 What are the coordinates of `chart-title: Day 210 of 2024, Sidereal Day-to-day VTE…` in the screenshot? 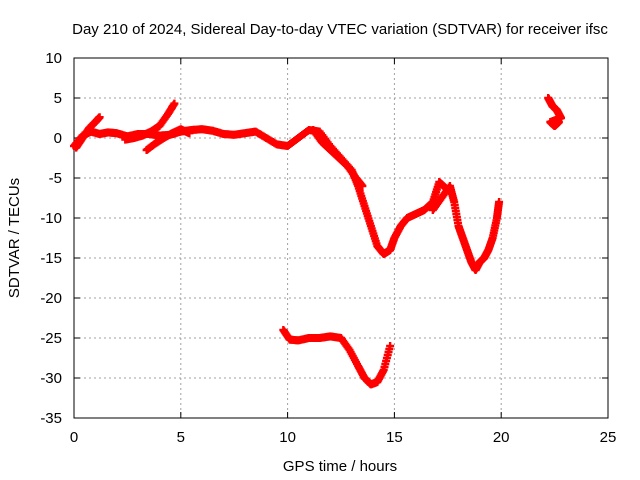 It's located at (340, 29).